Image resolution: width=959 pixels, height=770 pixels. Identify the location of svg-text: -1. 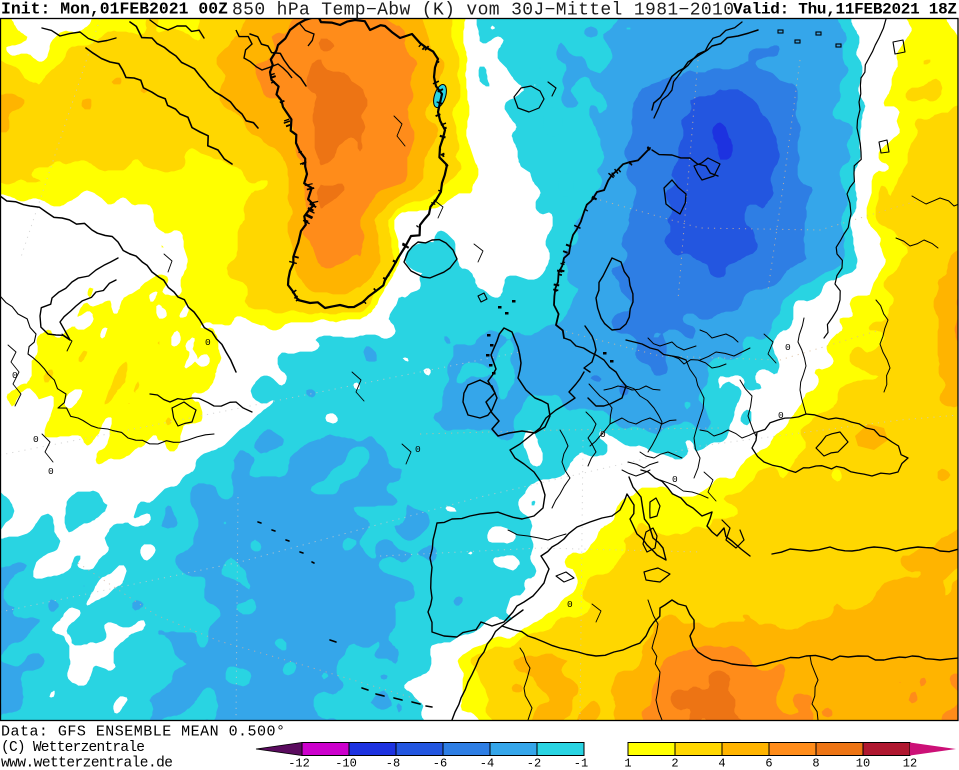
(581, 763).